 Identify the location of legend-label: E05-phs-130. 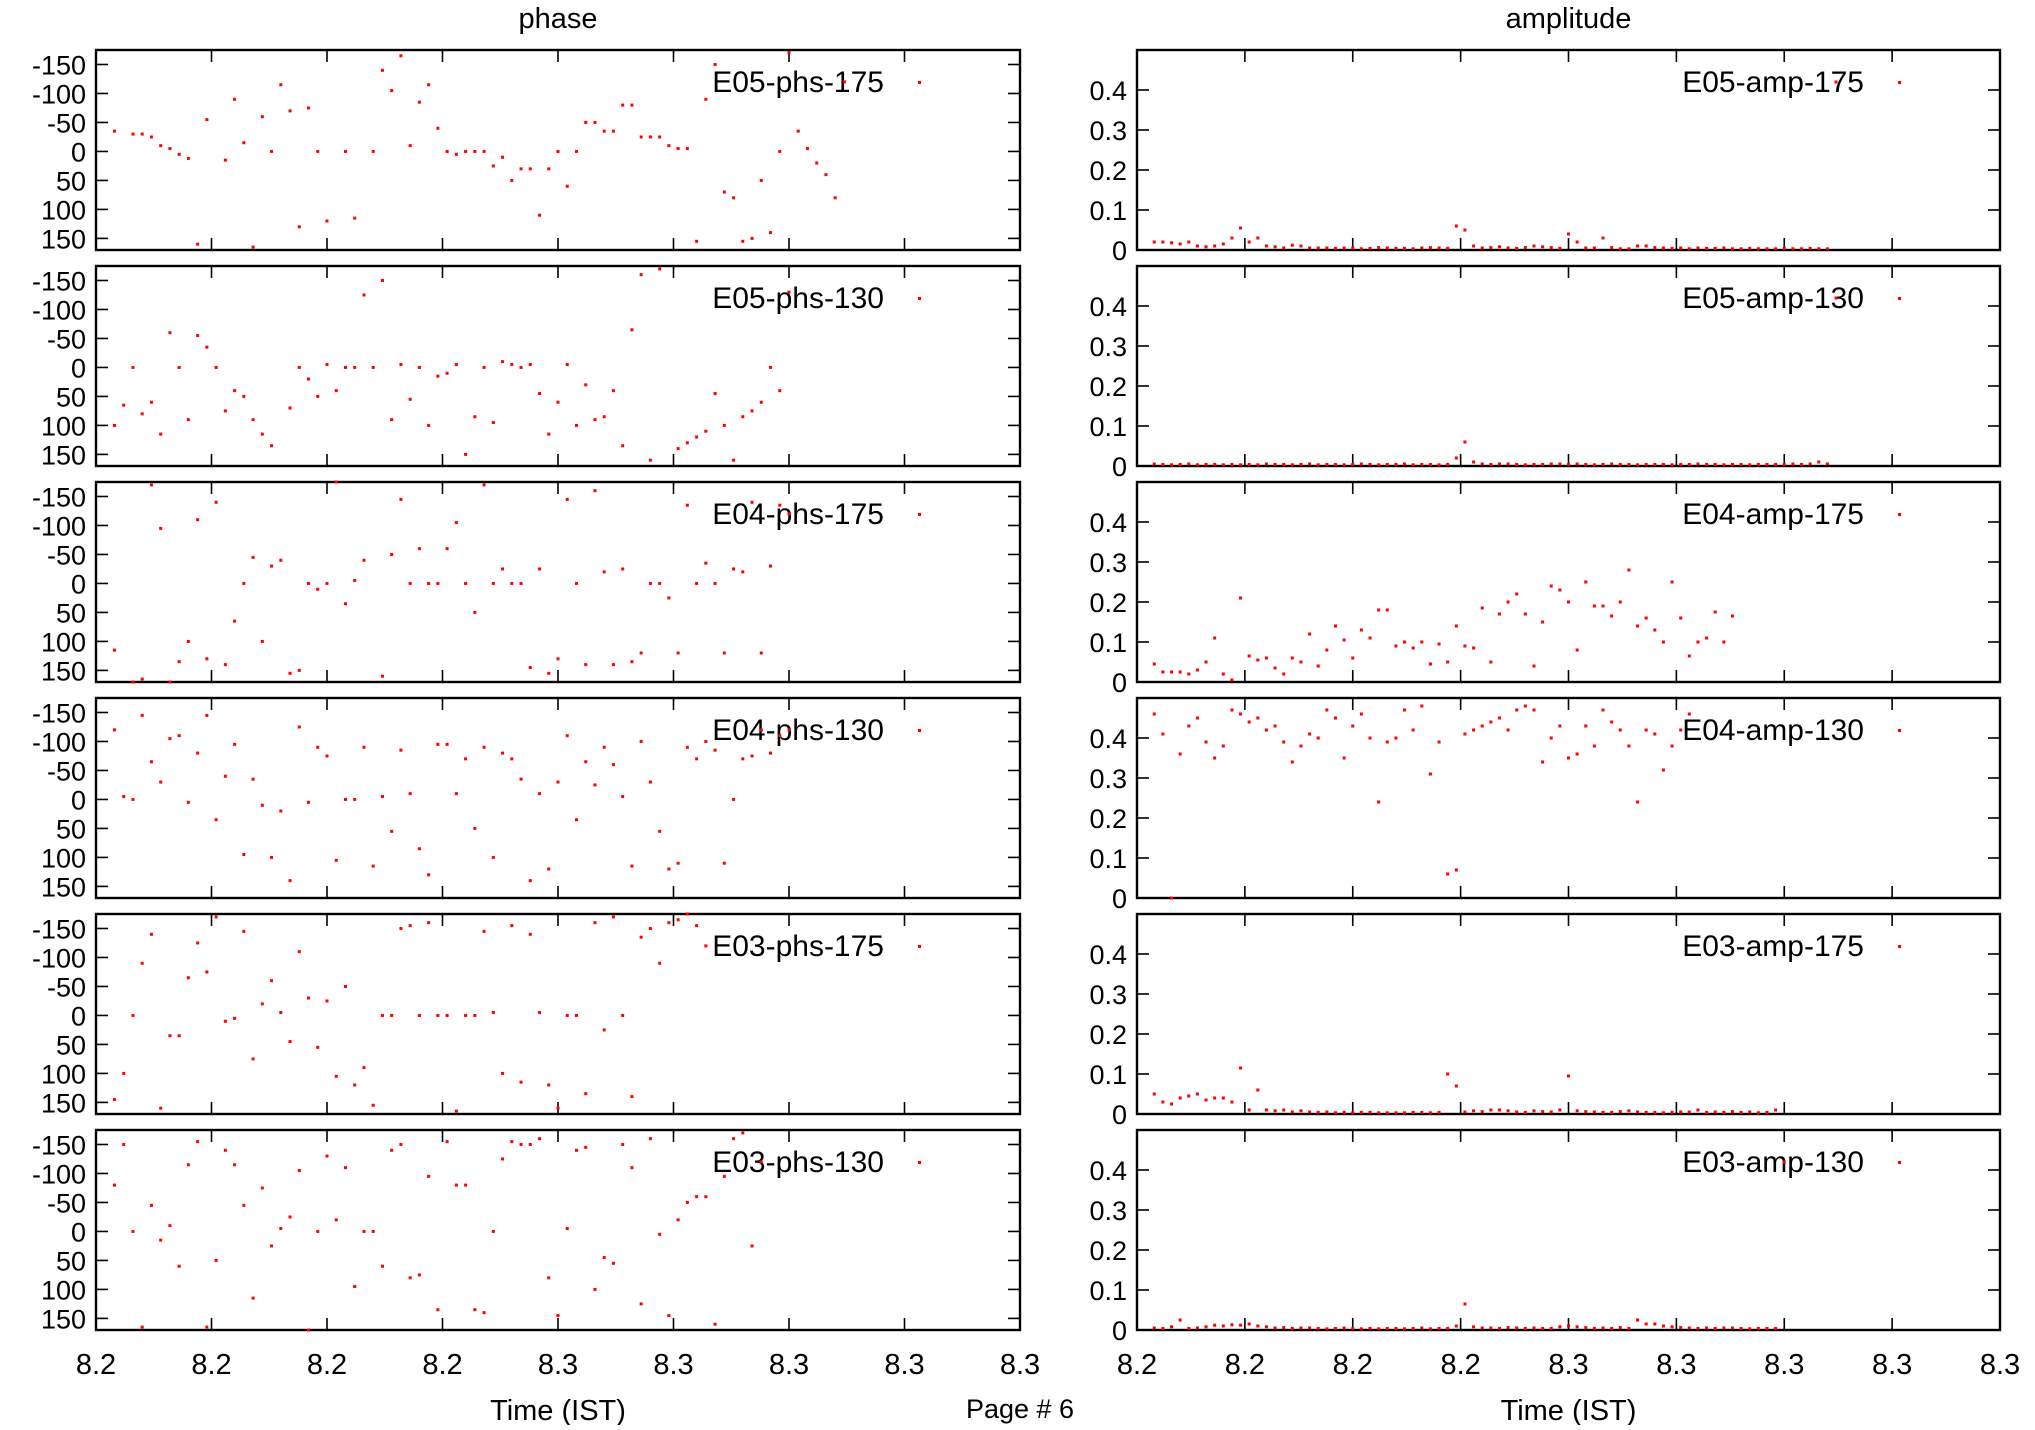
(798, 298).